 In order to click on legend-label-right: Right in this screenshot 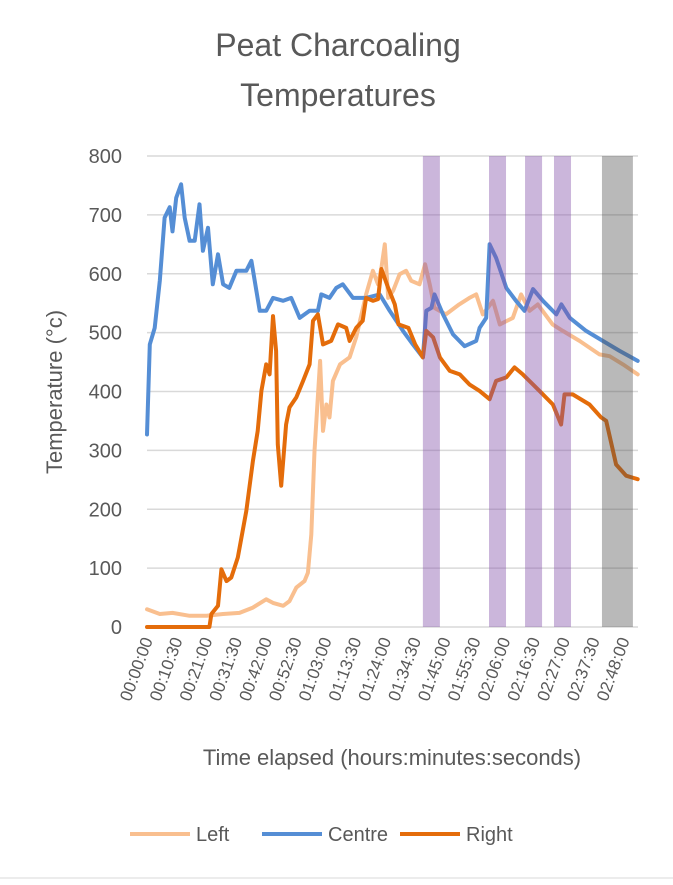, I will do `click(489, 835)`.